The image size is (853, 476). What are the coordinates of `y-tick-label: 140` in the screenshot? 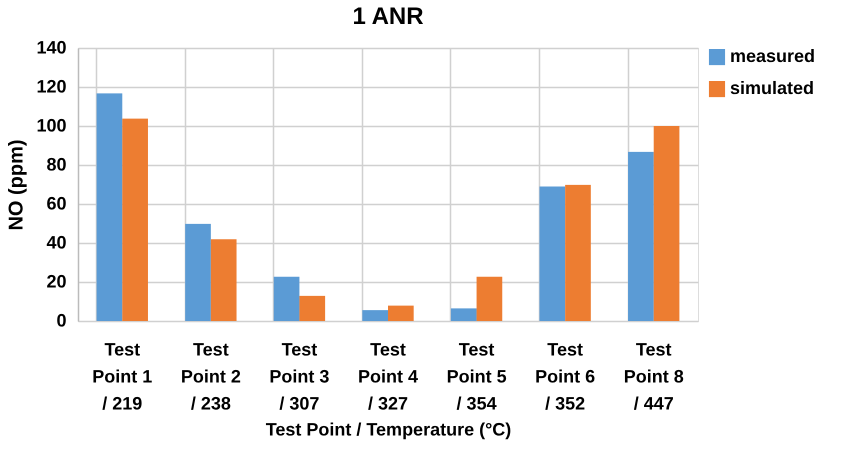 It's located at (51, 48).